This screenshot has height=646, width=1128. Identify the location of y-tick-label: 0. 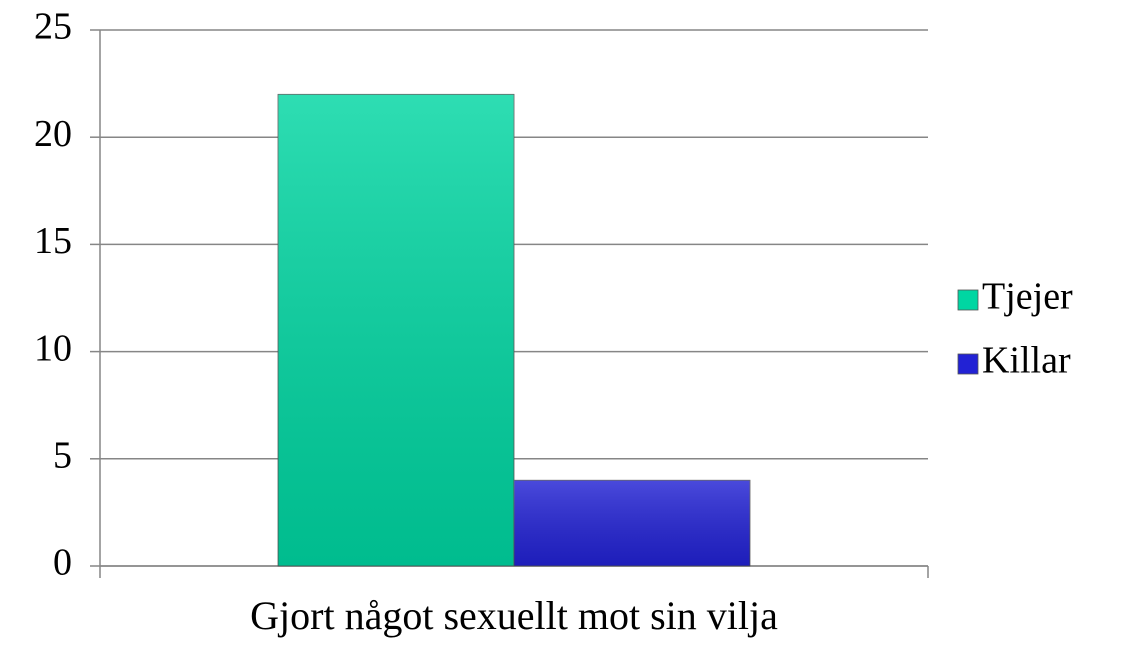
(62, 563).